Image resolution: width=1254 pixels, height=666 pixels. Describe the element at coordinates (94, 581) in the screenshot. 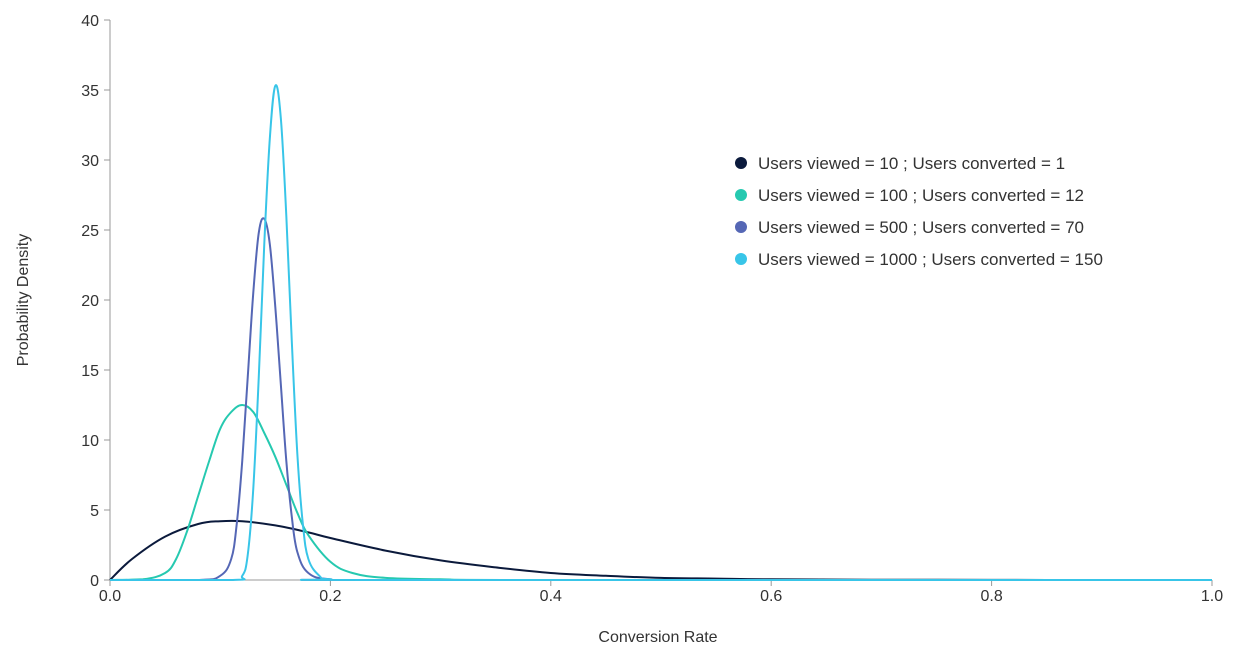

I see `y-tick-label: 0` at that location.